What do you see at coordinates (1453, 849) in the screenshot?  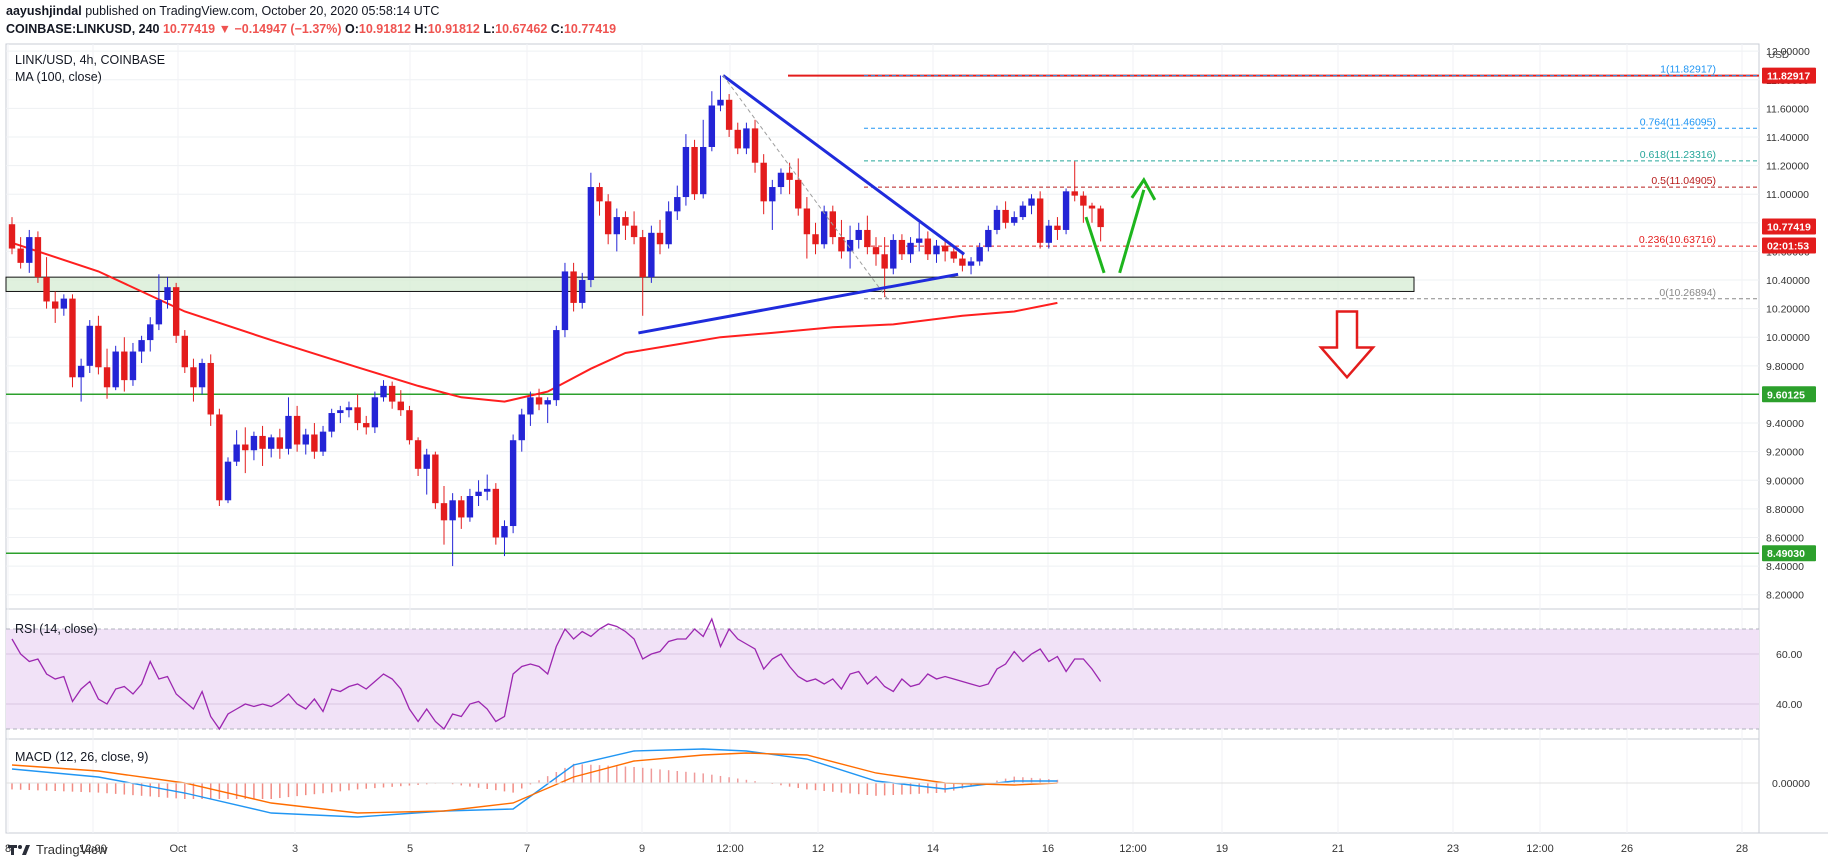 I see `x-tick-label: 23` at bounding box center [1453, 849].